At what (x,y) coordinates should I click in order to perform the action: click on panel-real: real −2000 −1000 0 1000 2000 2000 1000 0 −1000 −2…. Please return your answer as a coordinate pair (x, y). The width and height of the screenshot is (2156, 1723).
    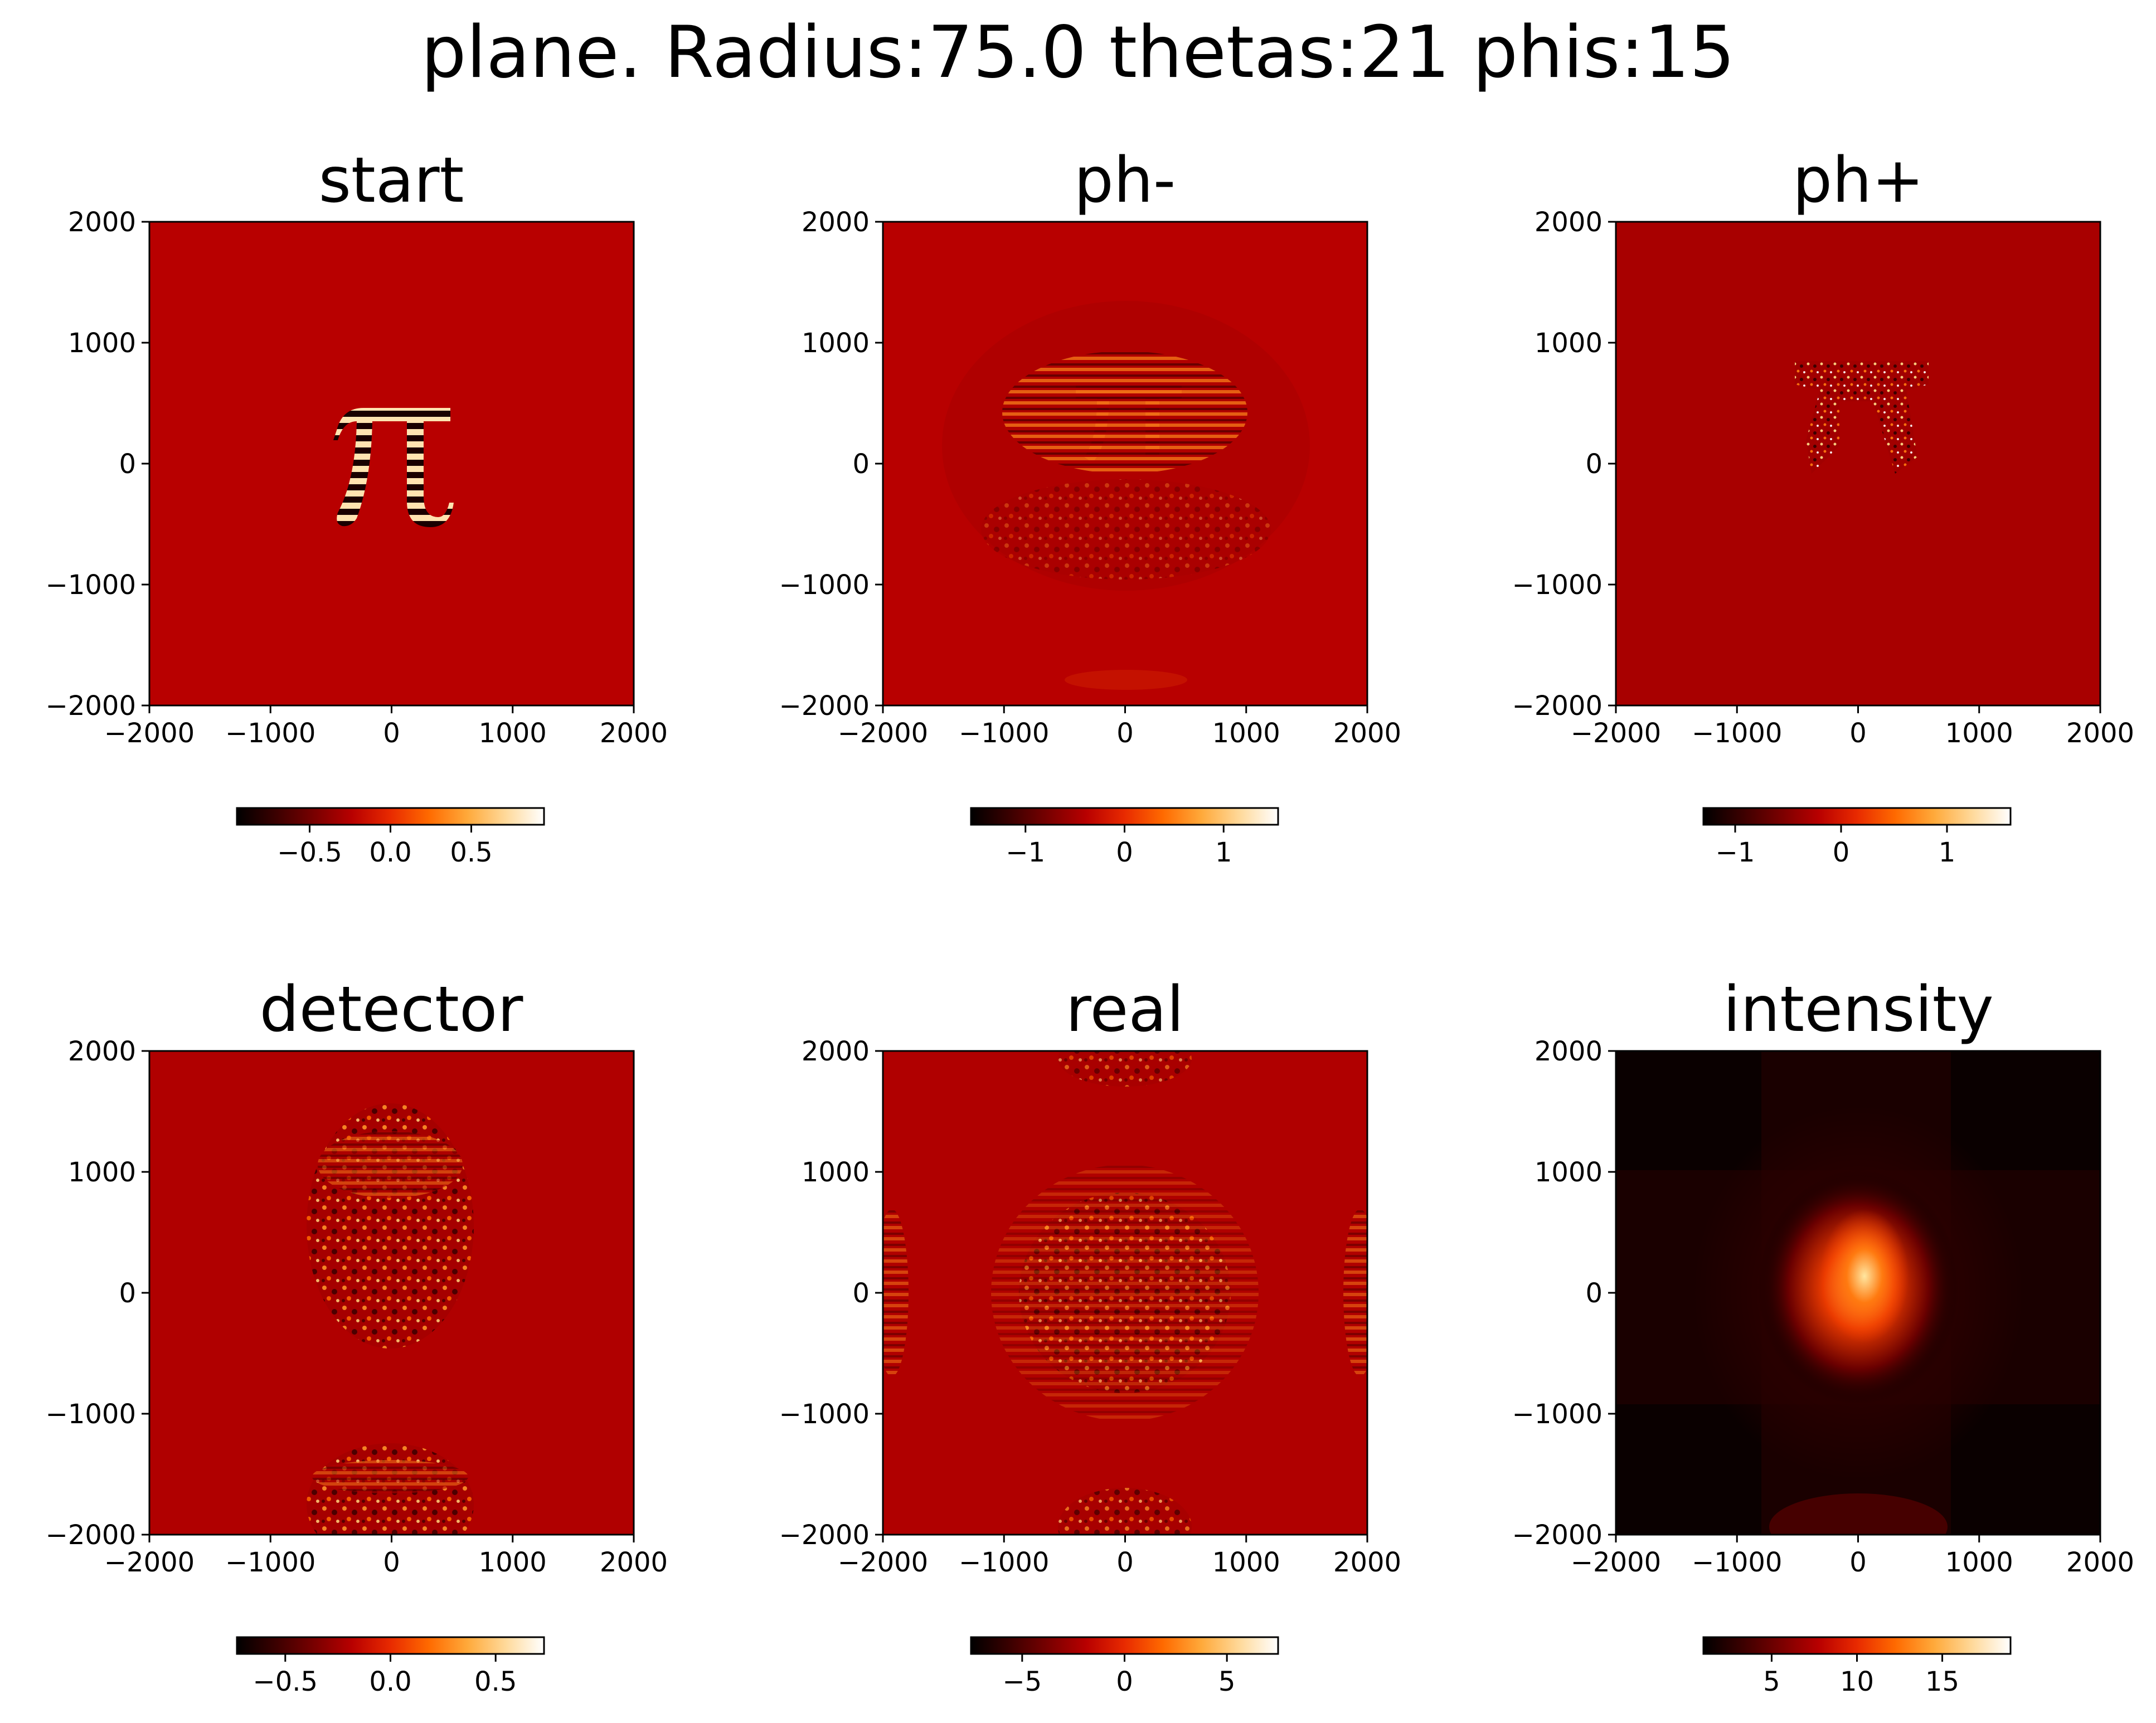
    Looking at the image, I should click on (1090, 1335).